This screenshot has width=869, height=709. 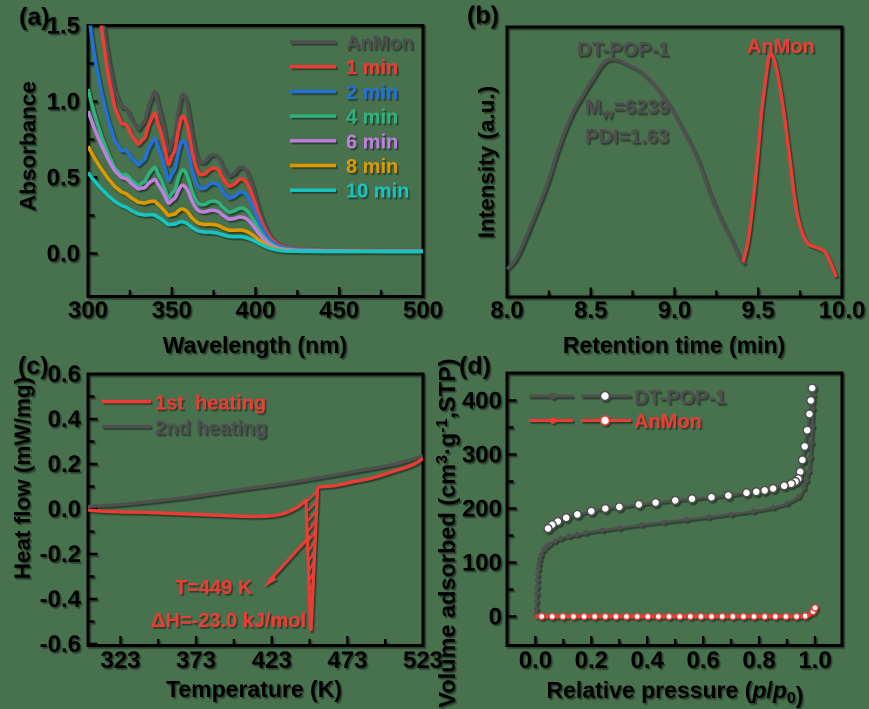 I want to click on svg-text: 8.5, so click(x=590, y=310).